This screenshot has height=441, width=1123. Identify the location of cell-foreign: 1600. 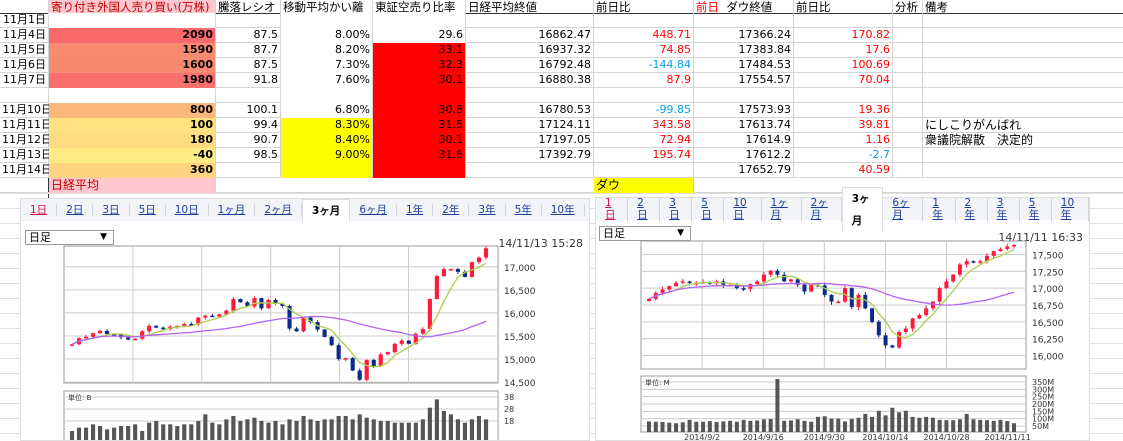
(132, 65).